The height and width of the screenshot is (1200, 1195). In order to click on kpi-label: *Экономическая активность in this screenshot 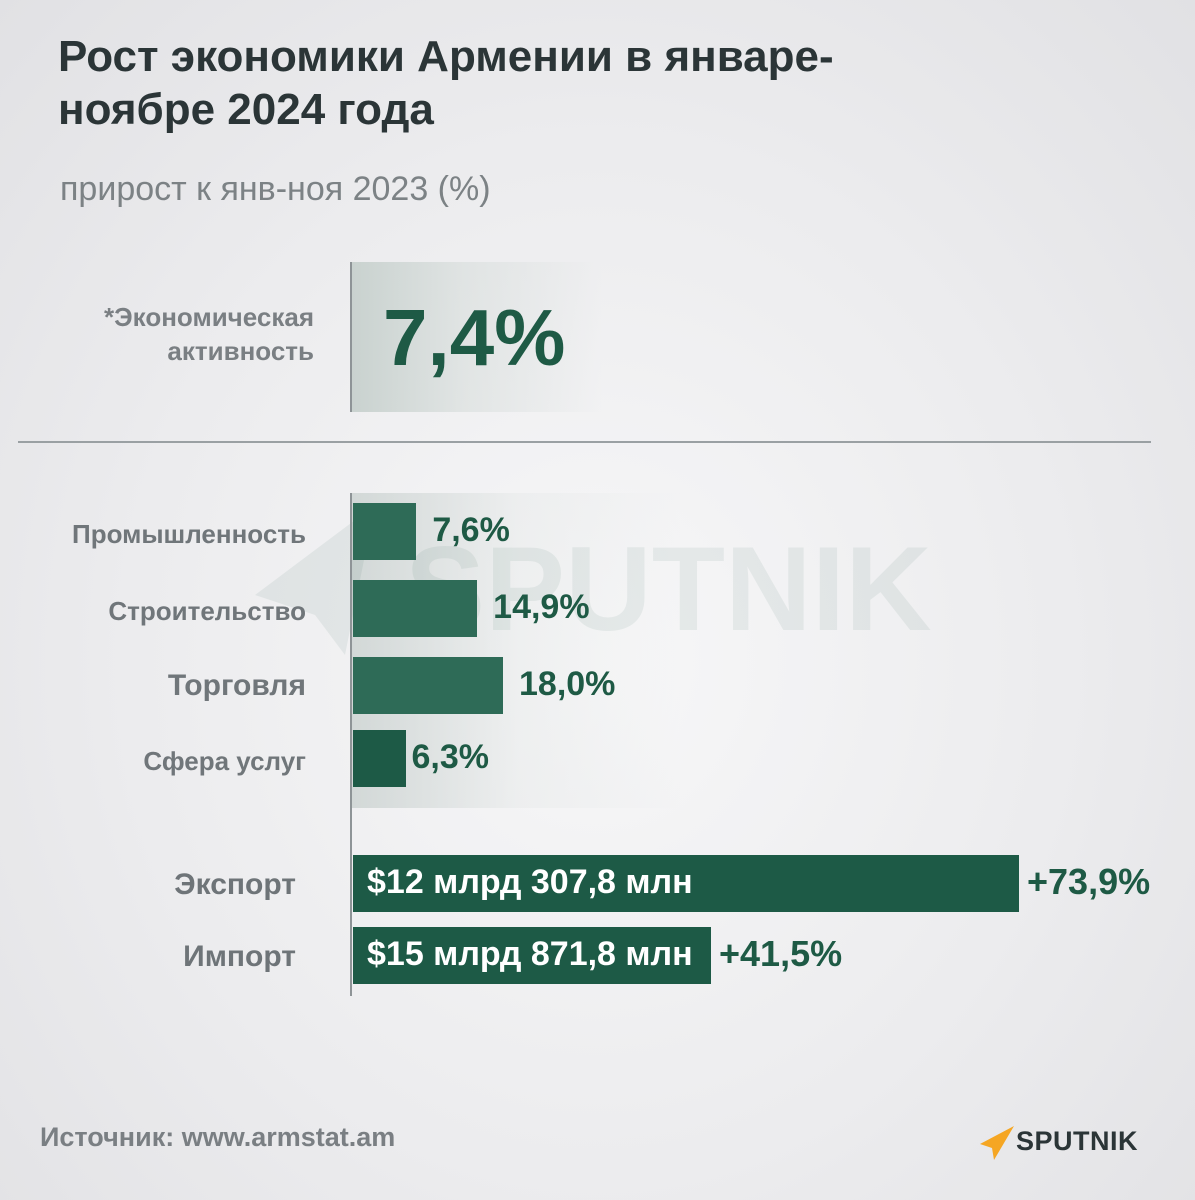, I will do `click(209, 334)`.